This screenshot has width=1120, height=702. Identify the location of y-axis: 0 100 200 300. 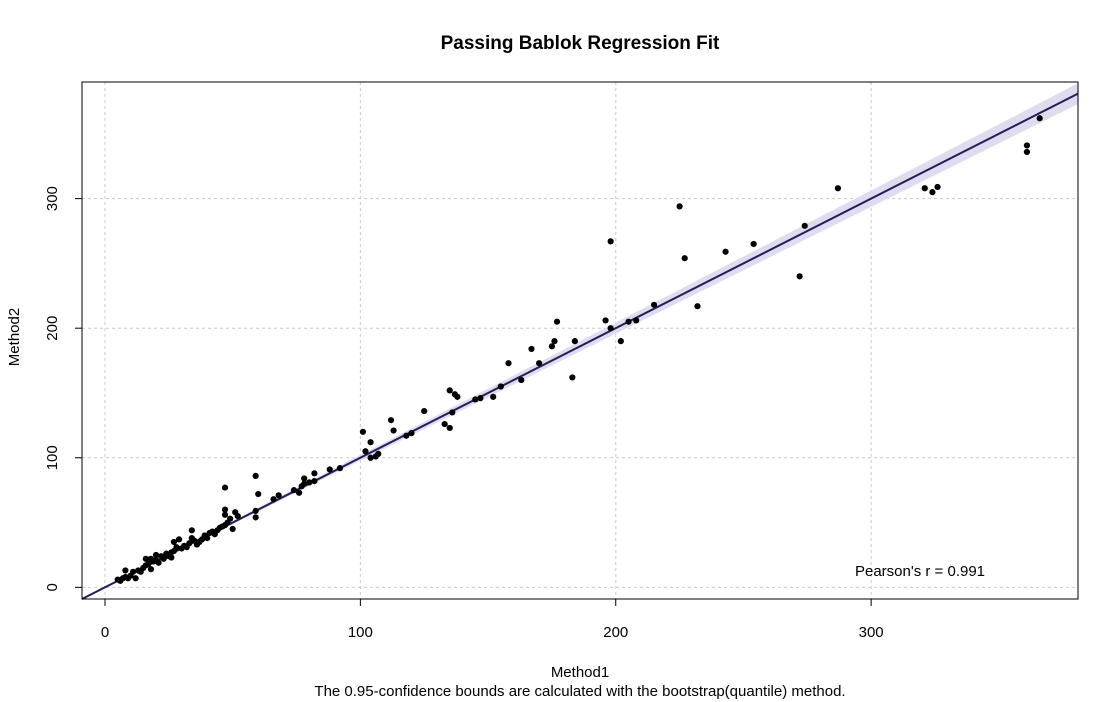
(63, 389).